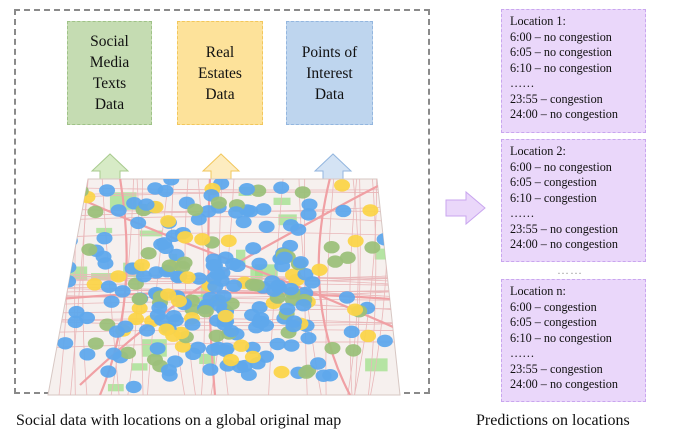 The width and height of the screenshot is (684, 436). I want to click on right-caption: Predictions on locations, so click(553, 420).